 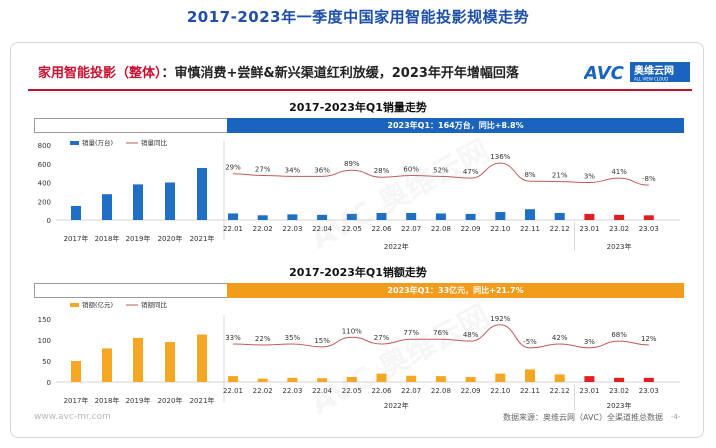 I want to click on value-monthly-x-label: 22.10, so click(x=500, y=391).